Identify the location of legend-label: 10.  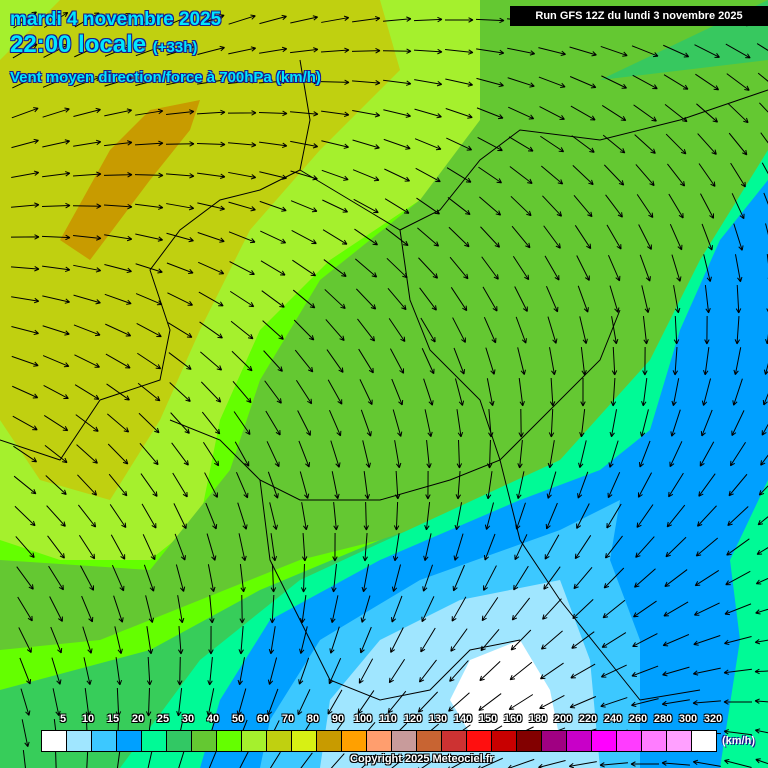
(88, 719).